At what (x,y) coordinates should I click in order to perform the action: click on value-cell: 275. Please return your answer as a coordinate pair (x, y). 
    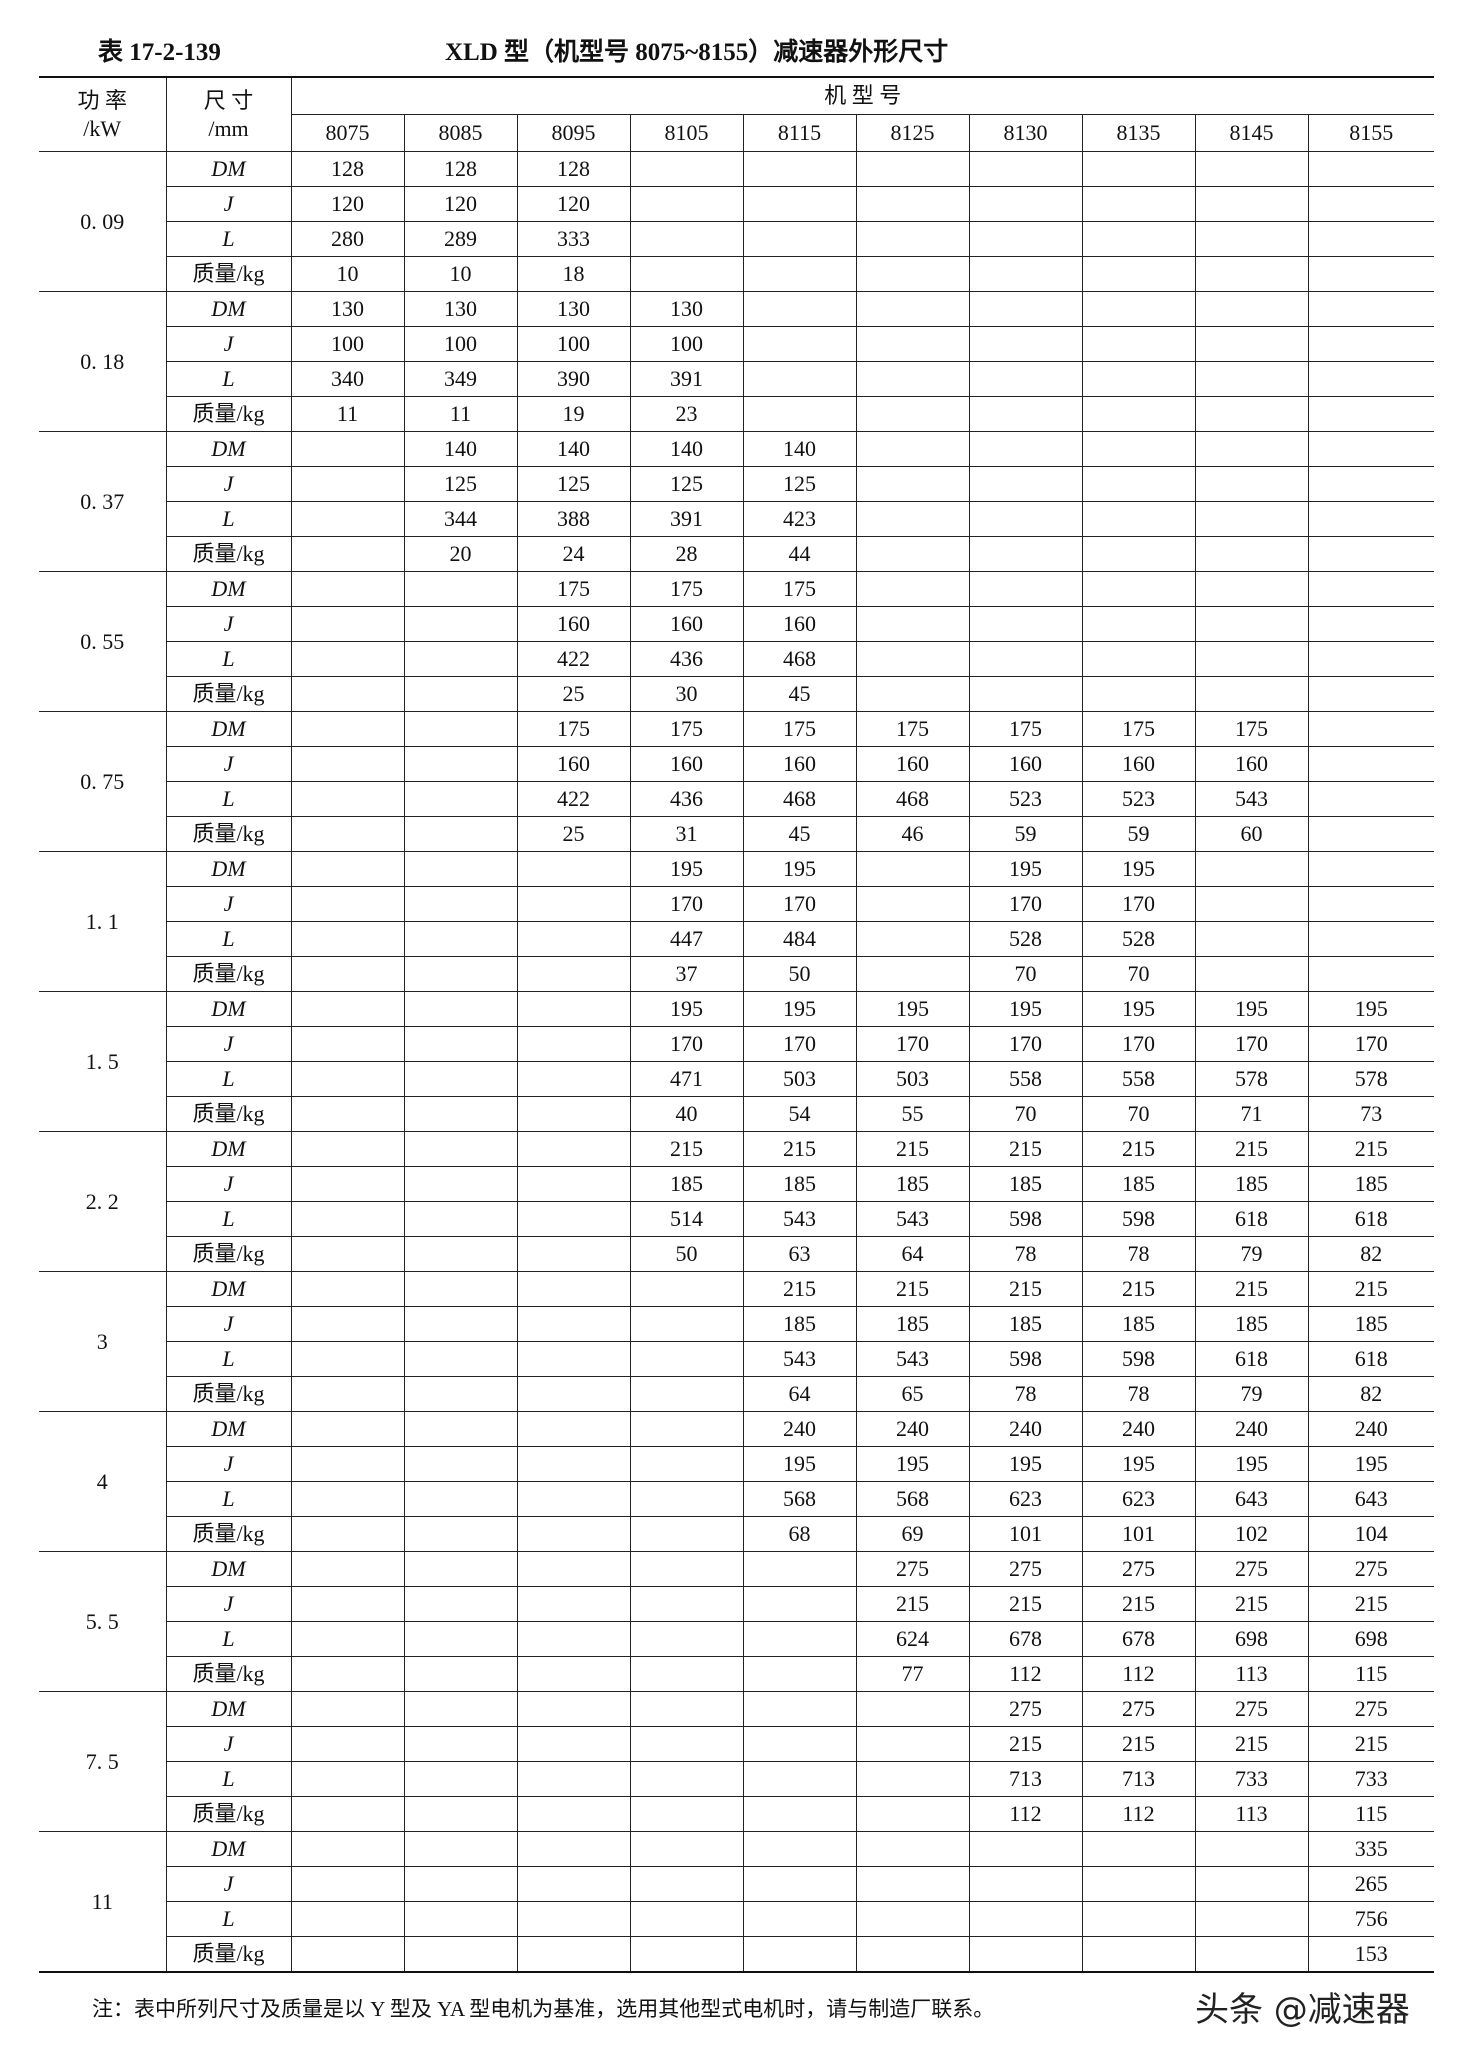
    Looking at the image, I should click on (1371, 1709).